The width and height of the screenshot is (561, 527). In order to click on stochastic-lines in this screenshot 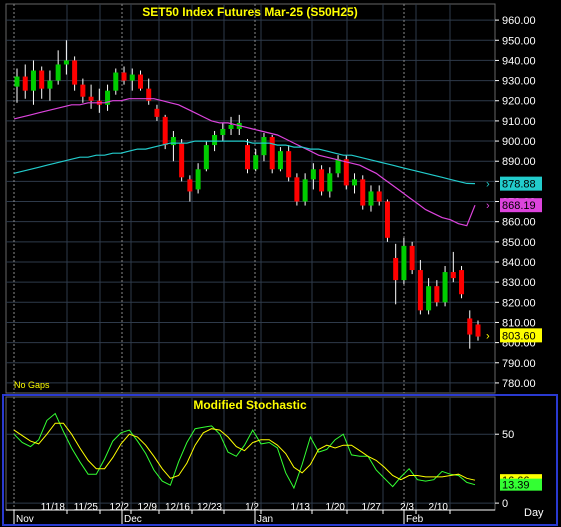, I will do `click(244, 451)`.